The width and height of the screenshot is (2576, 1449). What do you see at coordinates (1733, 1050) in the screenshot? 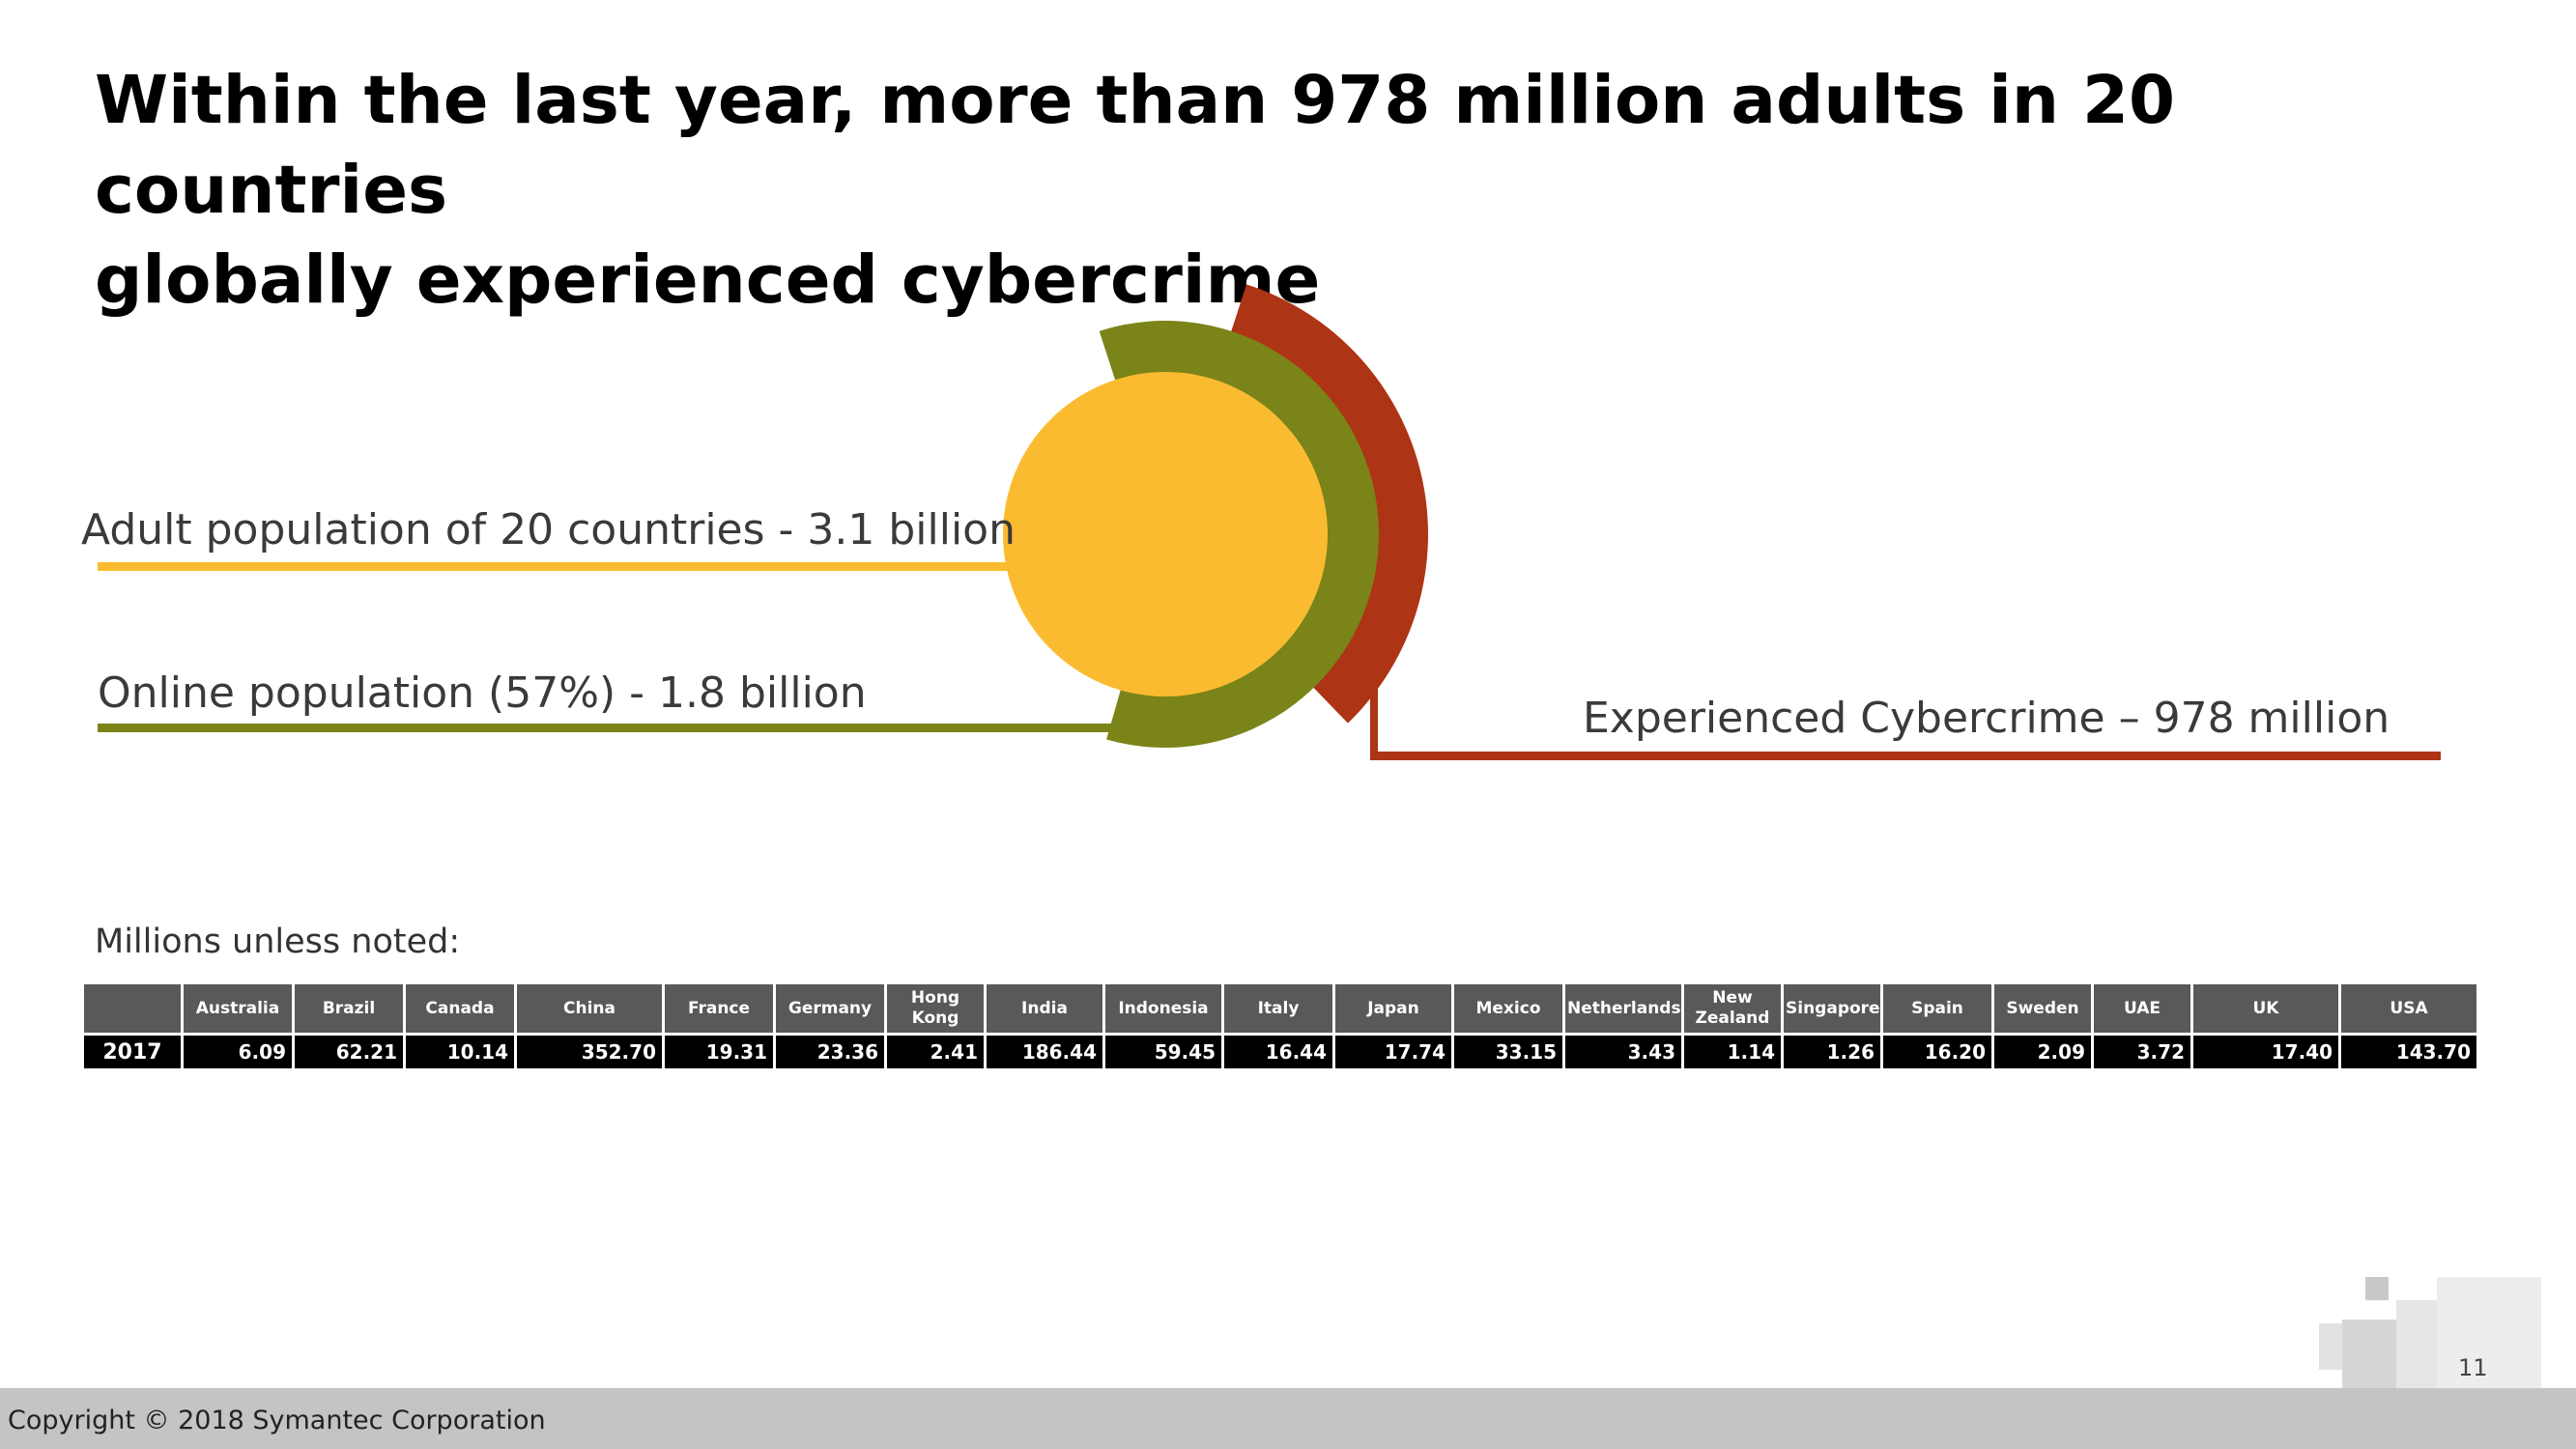
I see `table-cell: 1.14` at bounding box center [1733, 1050].